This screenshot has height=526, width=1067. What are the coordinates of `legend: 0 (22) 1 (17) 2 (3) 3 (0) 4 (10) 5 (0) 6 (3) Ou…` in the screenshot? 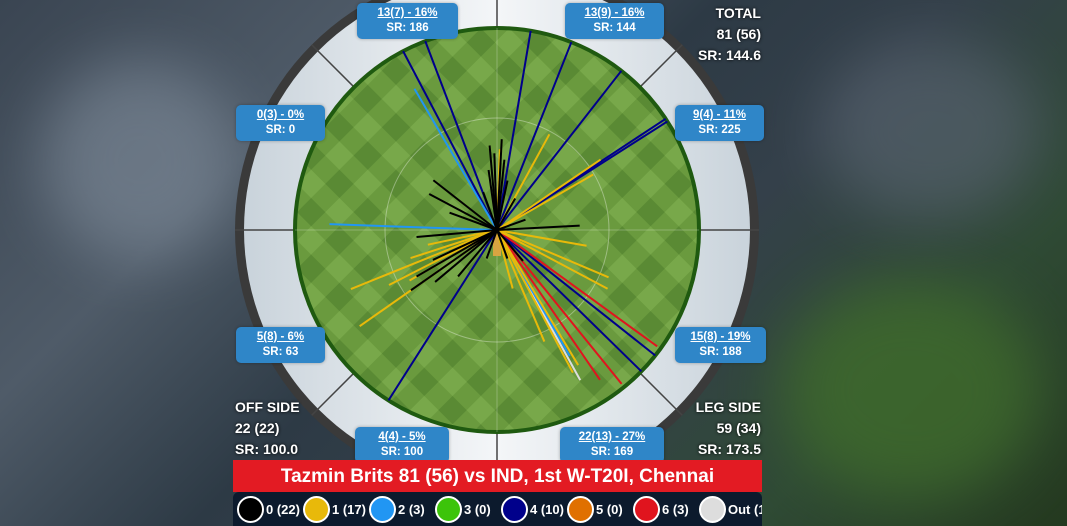 It's located at (497, 509).